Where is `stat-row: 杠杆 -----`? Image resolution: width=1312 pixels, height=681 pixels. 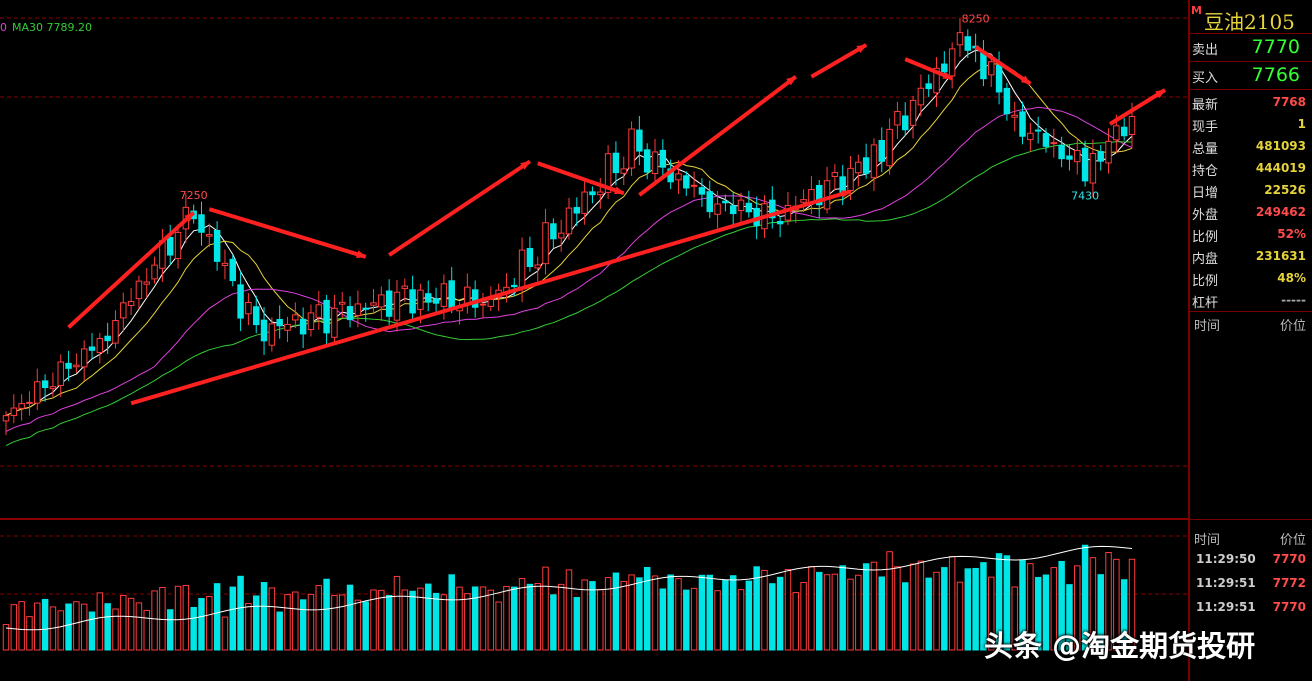 stat-row: 杠杆 ----- is located at coordinates (1251, 300).